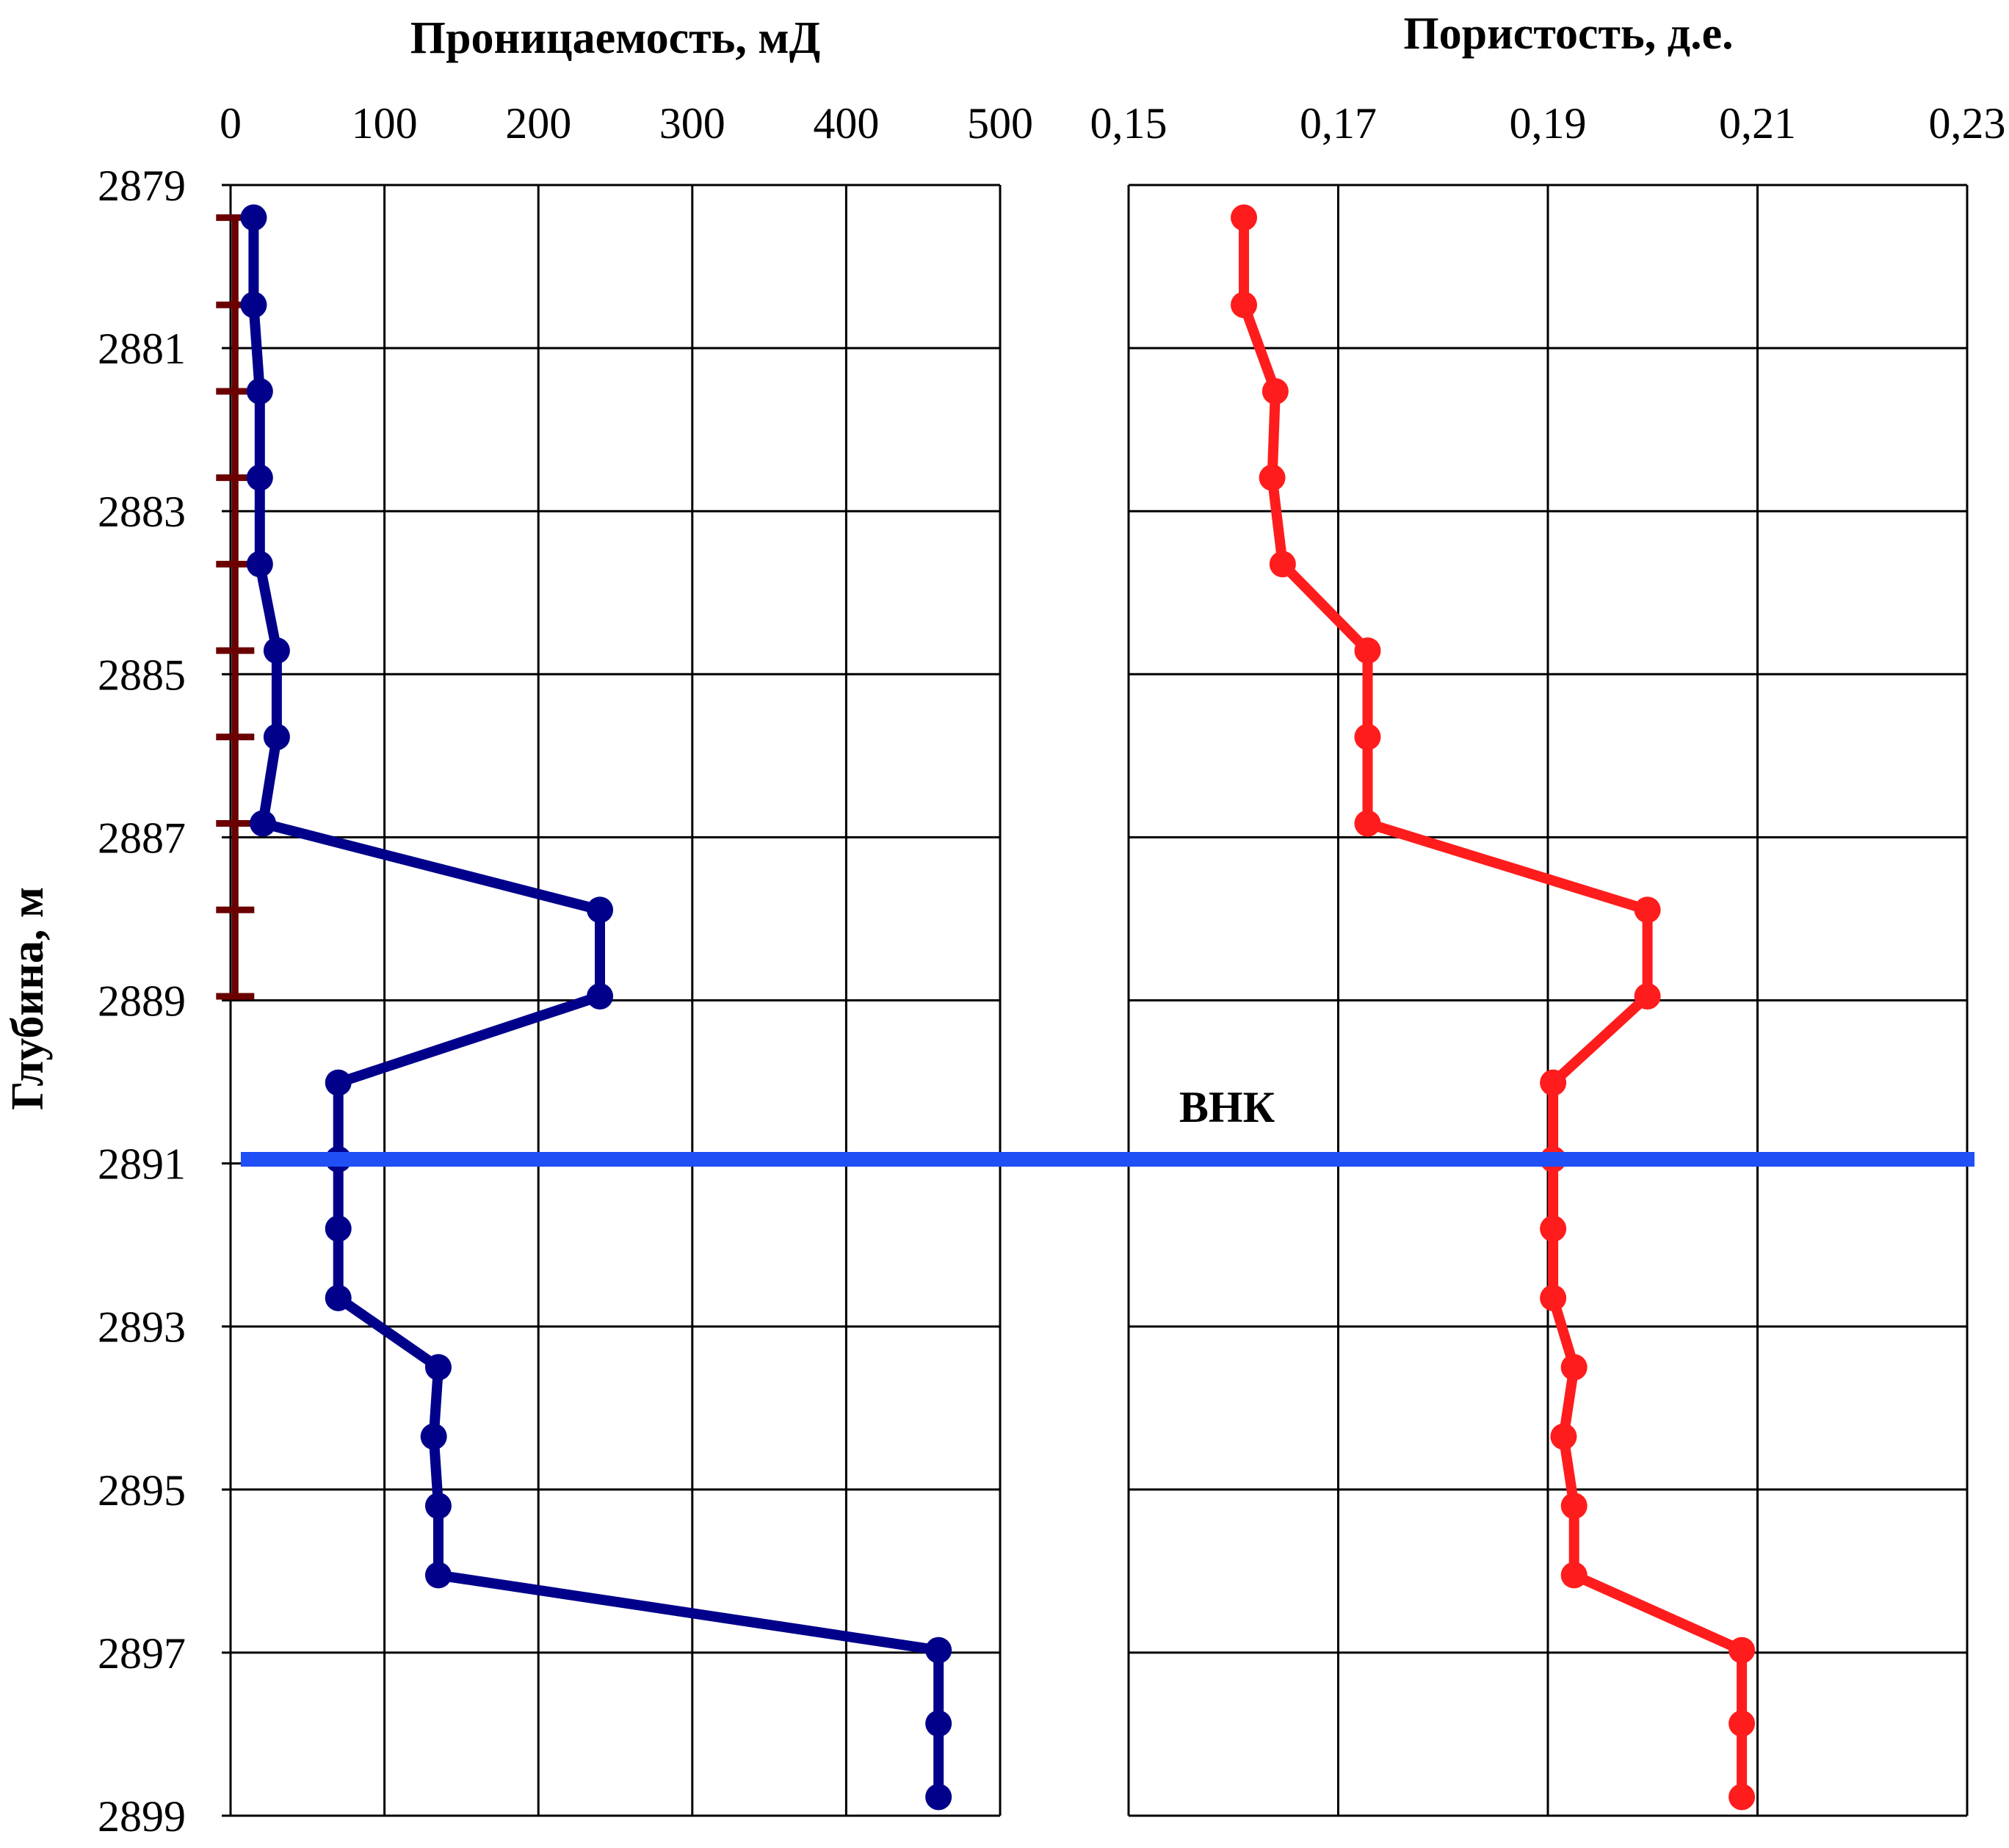 The width and height of the screenshot is (2009, 1848). What do you see at coordinates (538, 124) in the screenshot?
I see `perm-x-tick-label: 200` at bounding box center [538, 124].